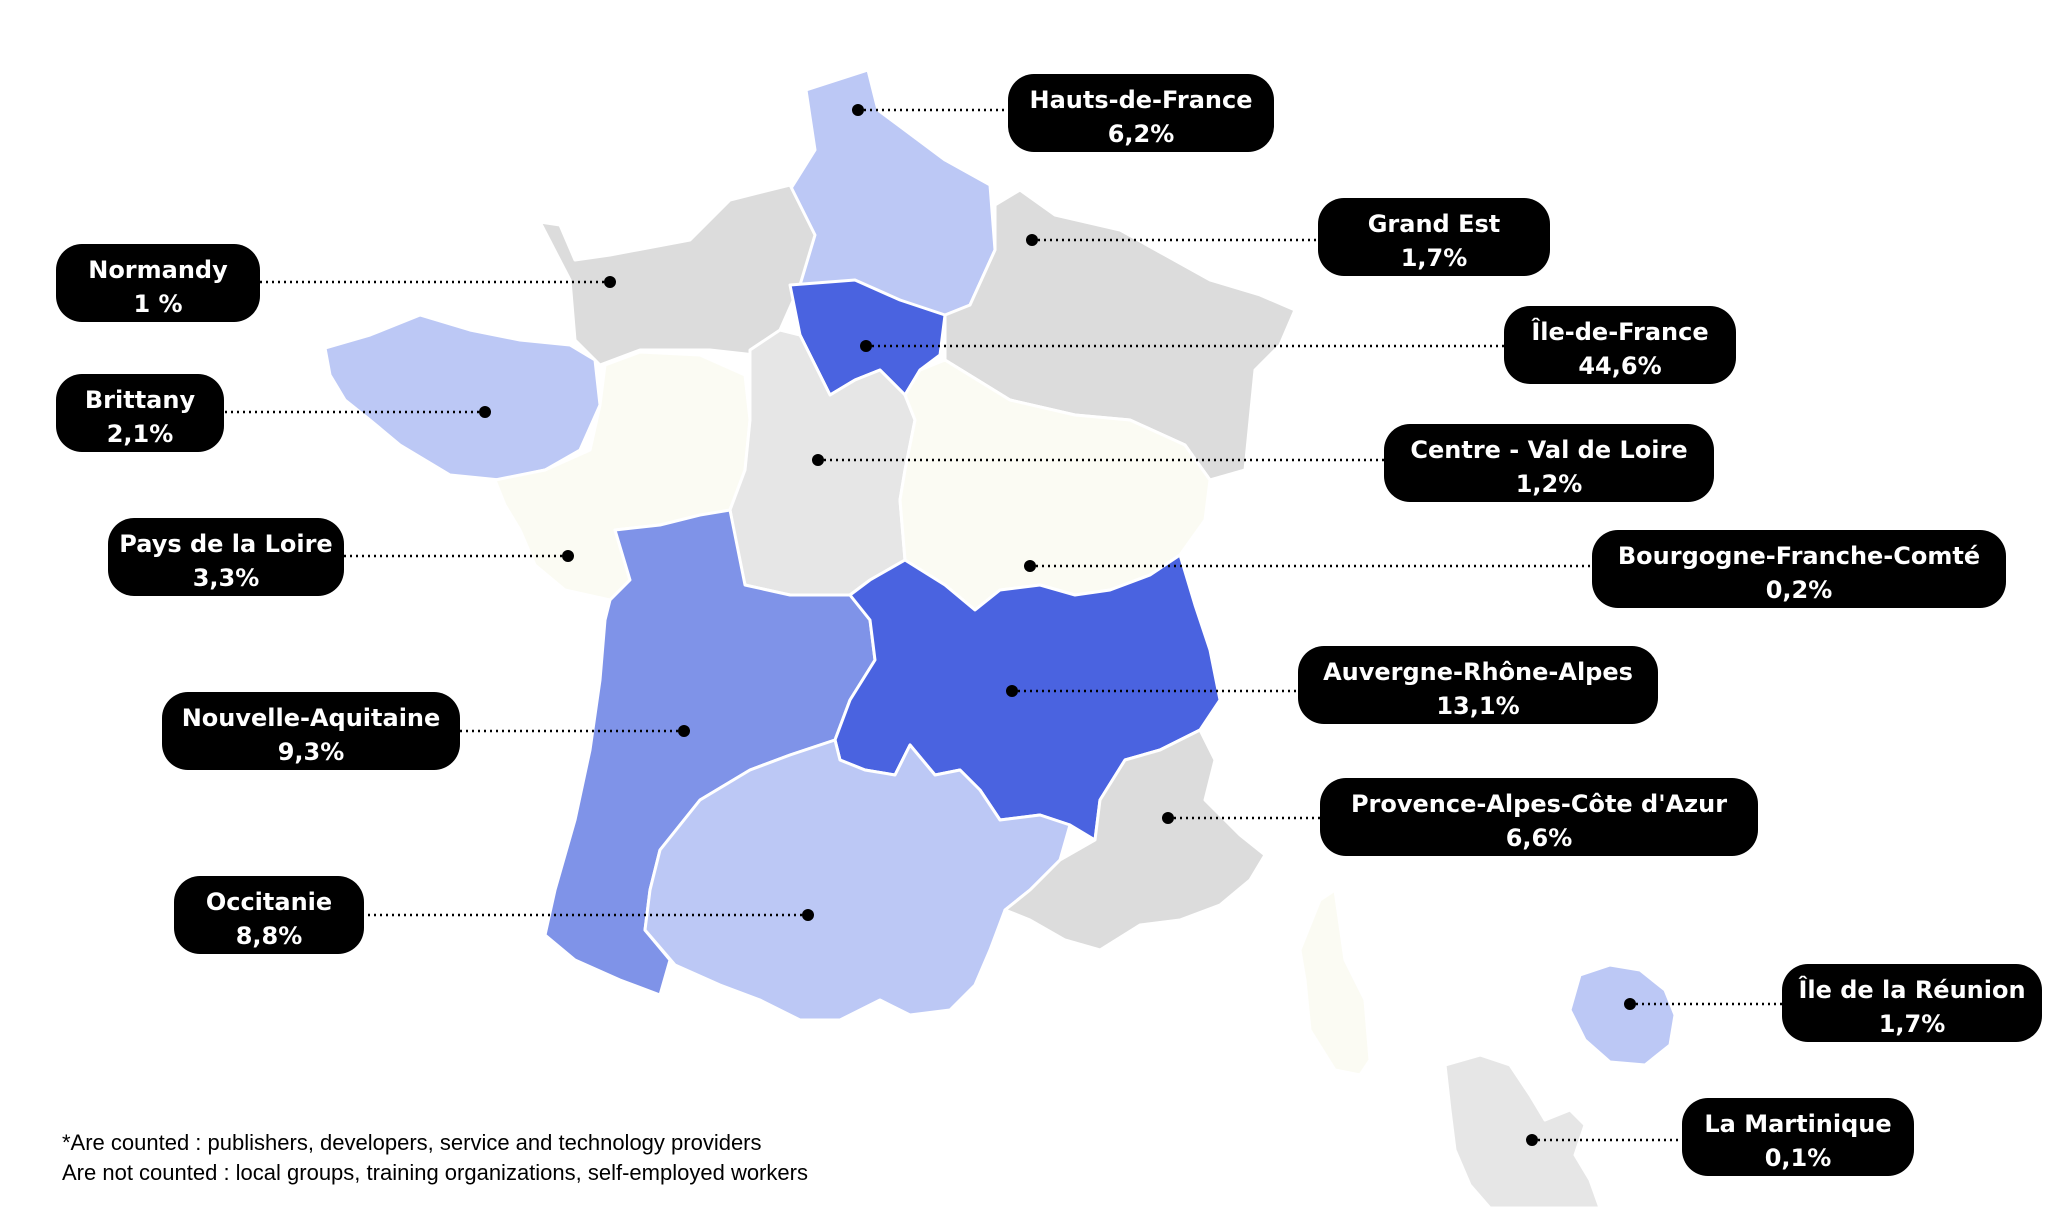 The width and height of the screenshot is (2068, 1208). I want to click on label-ile-de-france: Île-de-France 44,6%, so click(1620, 345).